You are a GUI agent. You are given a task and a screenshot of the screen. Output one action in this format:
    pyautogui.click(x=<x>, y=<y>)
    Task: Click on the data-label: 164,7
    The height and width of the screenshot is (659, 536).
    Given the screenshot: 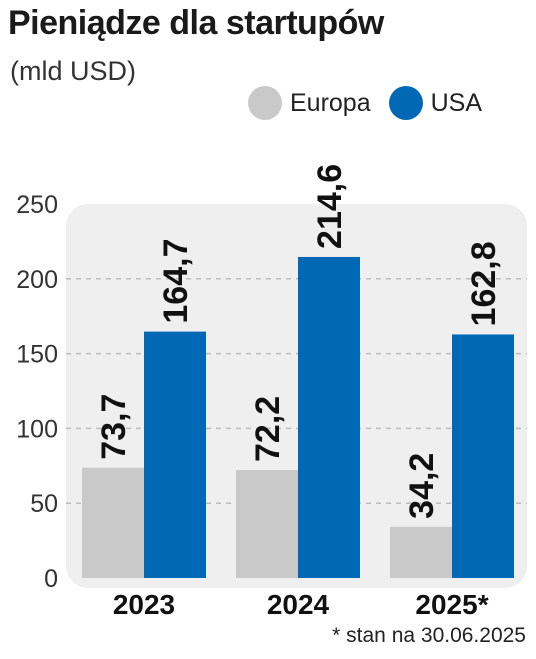 What is the action you would take?
    pyautogui.click(x=176, y=281)
    